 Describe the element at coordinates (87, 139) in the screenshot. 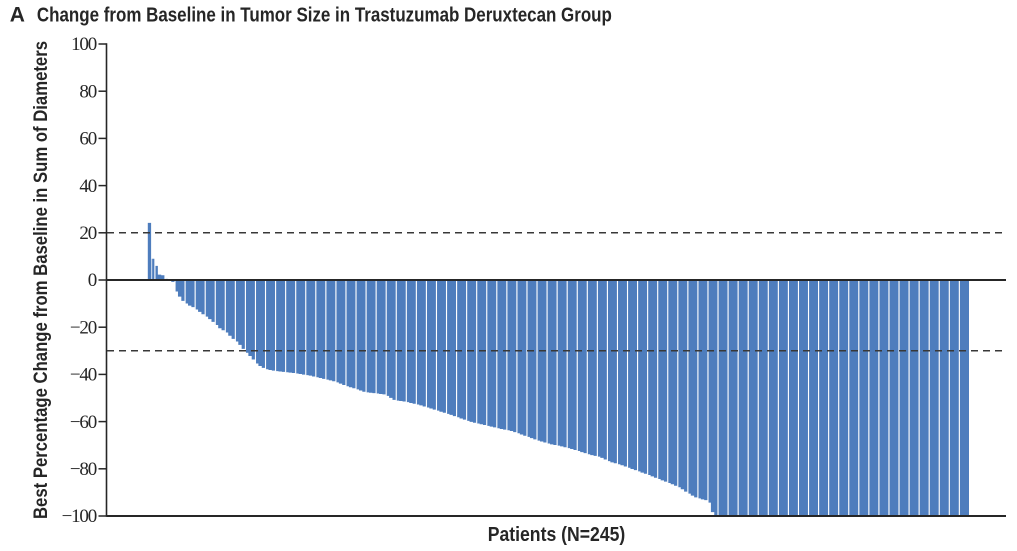

I see `svg-text: 60` at that location.